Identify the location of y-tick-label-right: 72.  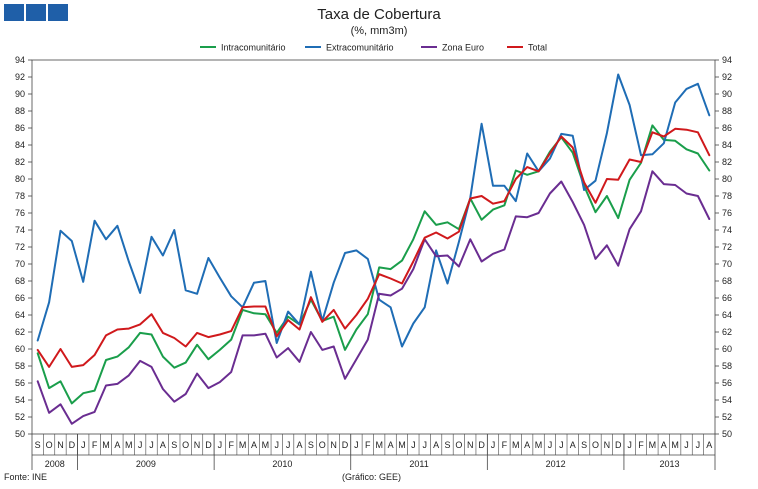
(727, 247).